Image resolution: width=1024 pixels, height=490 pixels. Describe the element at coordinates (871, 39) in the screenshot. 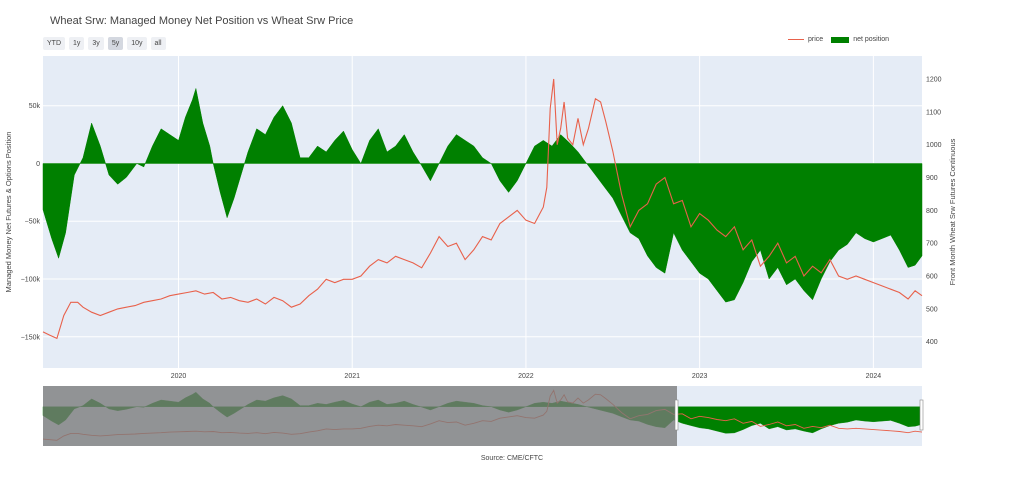

I see `legend-label-net-position: net position` at that location.